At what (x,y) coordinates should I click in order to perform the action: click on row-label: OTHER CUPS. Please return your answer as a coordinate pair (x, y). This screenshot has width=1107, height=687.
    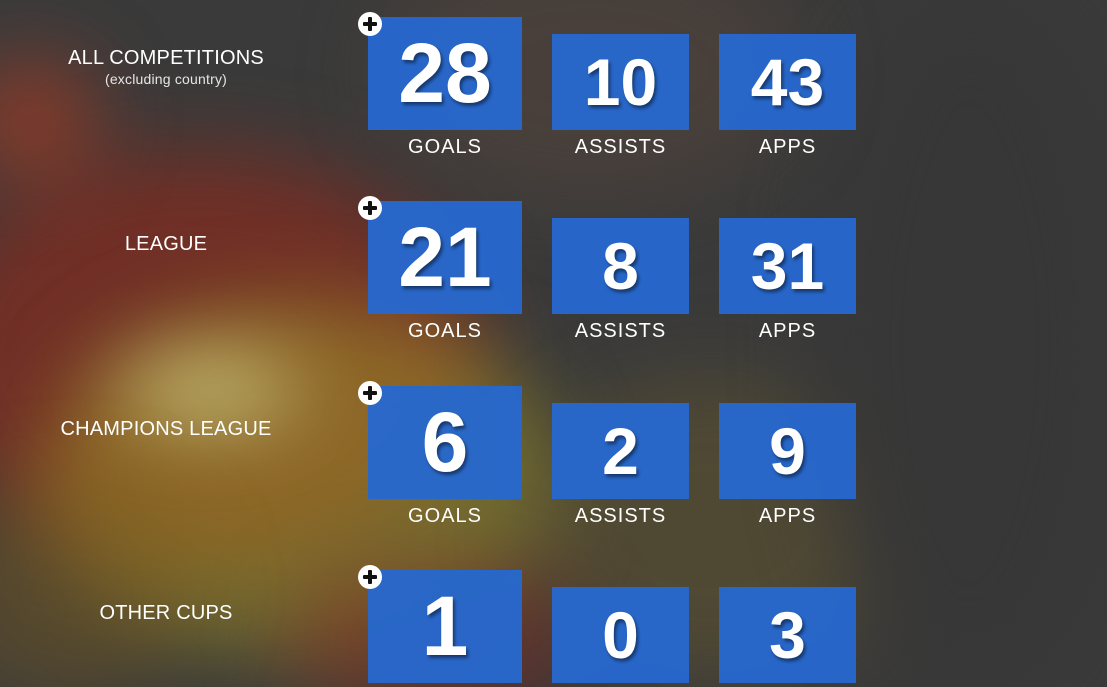
    Looking at the image, I should click on (166, 613).